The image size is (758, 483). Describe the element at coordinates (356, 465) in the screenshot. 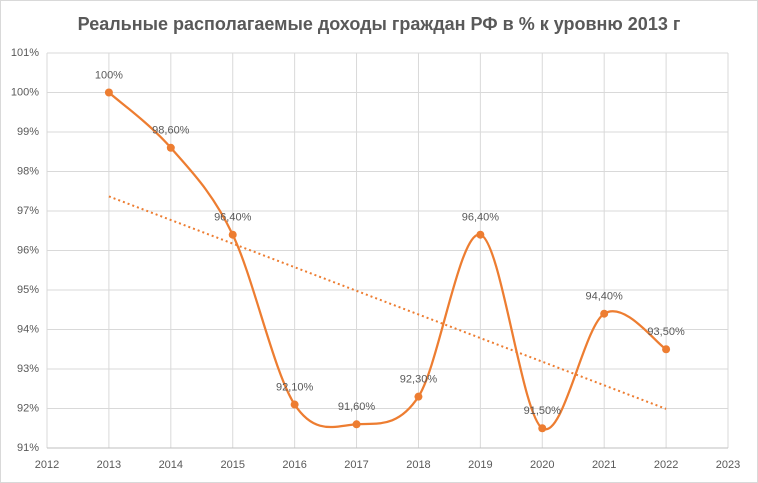

I see `x-tick-label: 2017` at that location.